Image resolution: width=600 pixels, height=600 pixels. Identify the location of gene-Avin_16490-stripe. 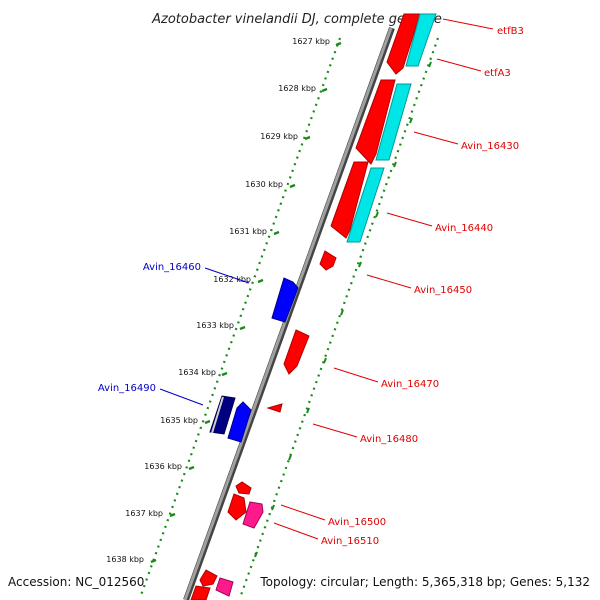
(217, 415).